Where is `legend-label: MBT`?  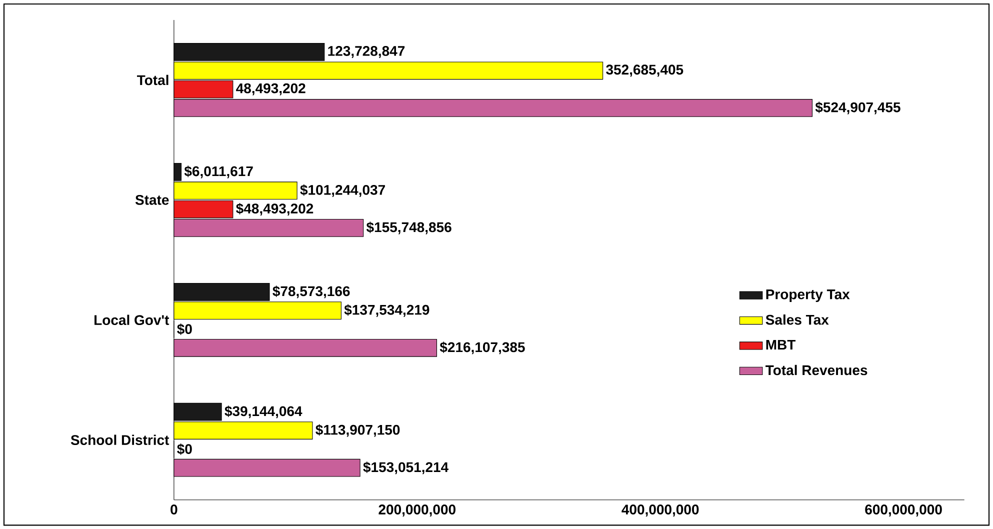
legend-label: MBT is located at coordinates (781, 345).